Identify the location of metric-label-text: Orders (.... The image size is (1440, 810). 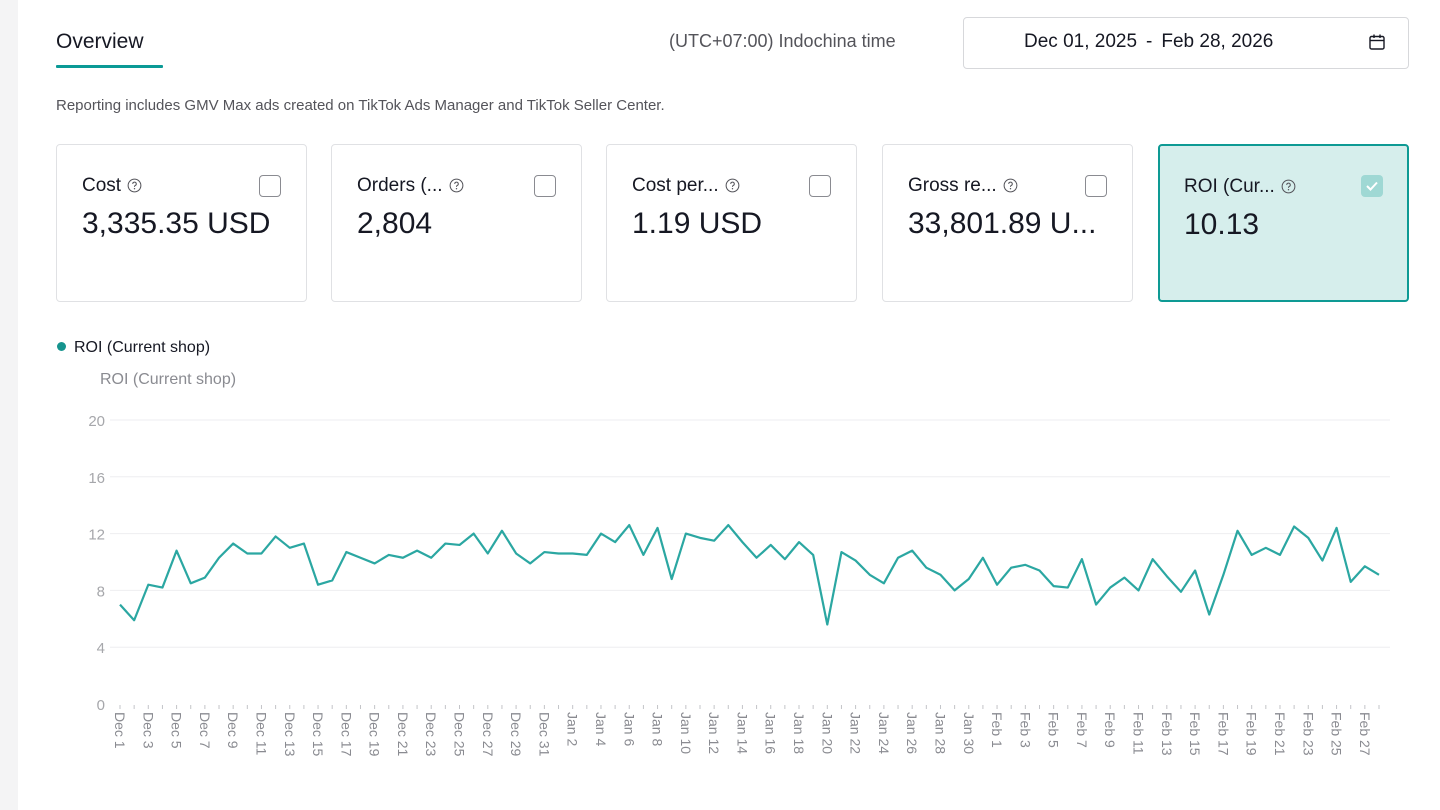
(400, 185).